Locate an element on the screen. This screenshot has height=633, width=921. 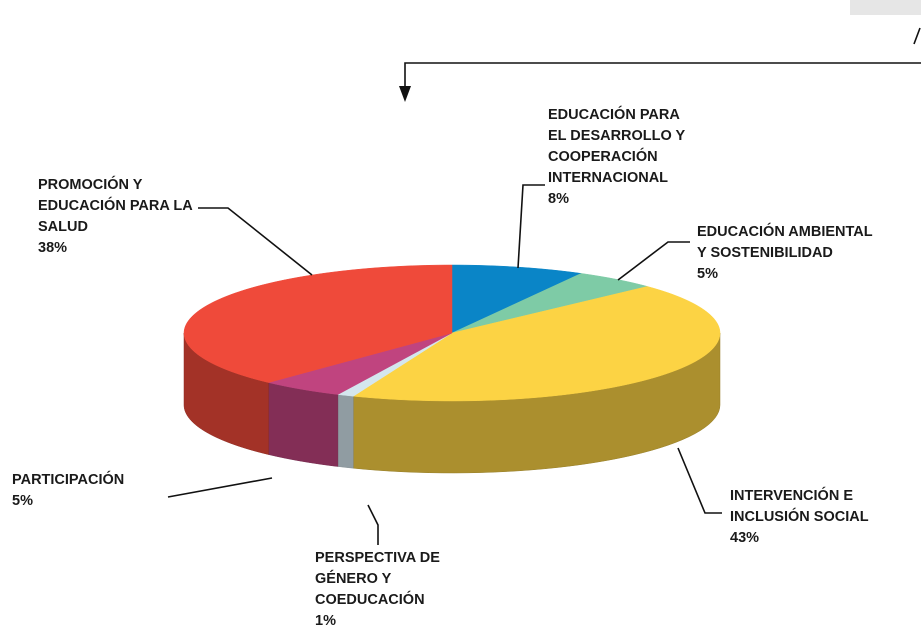
value-label: 43% is located at coordinates (745, 538).